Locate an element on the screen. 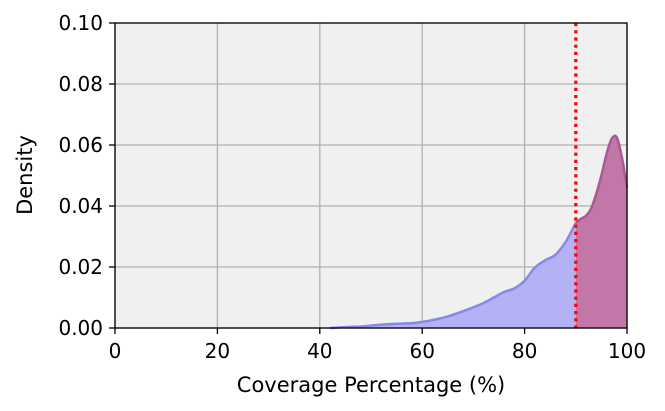 Image resolution: width=665 pixels, height=411 pixels. y-tick-label-1: 0.02 is located at coordinates (80, 267).